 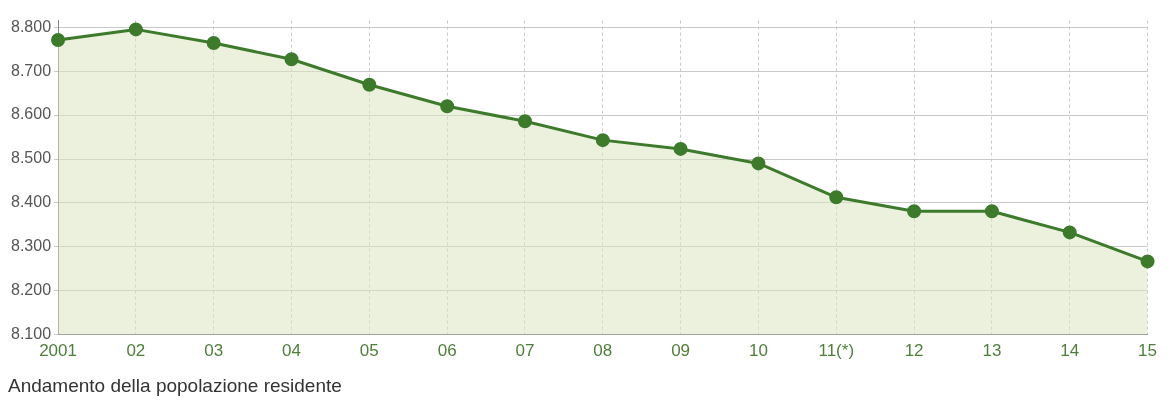 I want to click on x-tick-label: 13, so click(x=992, y=350).